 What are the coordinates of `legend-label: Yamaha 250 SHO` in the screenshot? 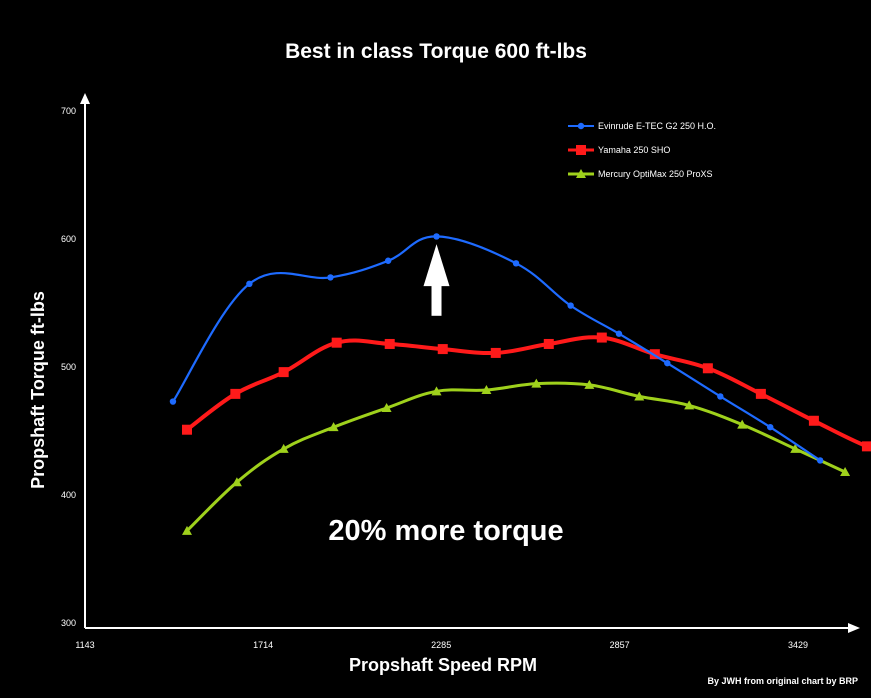 It's located at (634, 150).